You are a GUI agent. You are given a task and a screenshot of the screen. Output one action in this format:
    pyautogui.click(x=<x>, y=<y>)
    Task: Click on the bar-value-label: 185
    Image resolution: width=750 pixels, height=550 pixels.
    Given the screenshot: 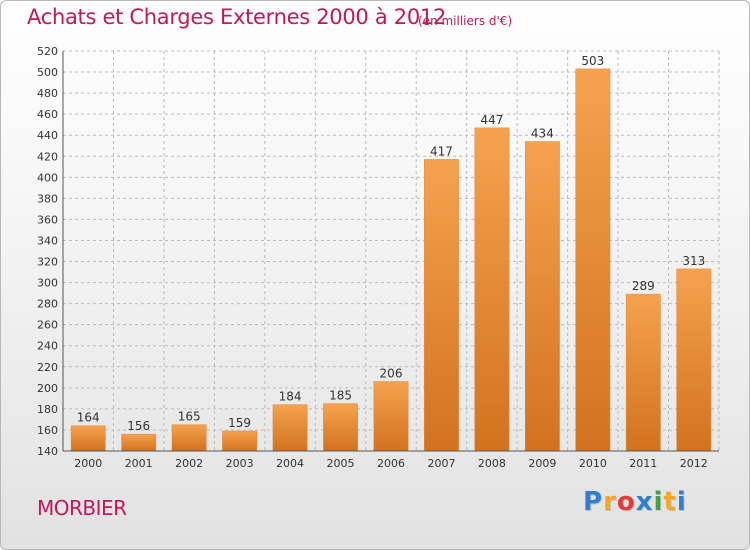 What is the action you would take?
    pyautogui.click(x=340, y=396)
    